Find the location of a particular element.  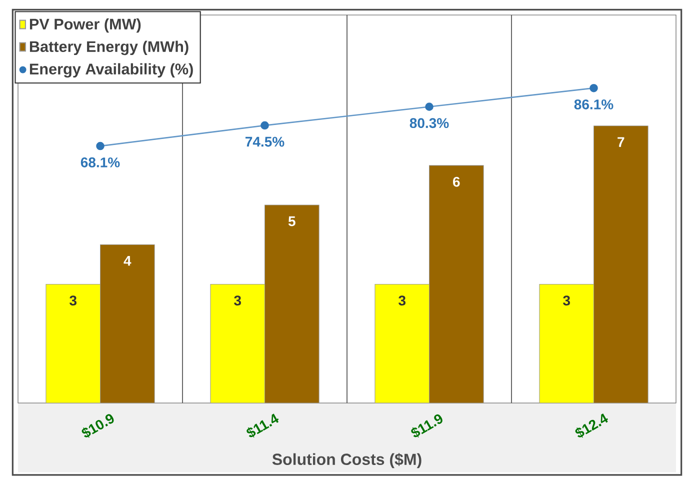

data-label: 5 is located at coordinates (292, 221).